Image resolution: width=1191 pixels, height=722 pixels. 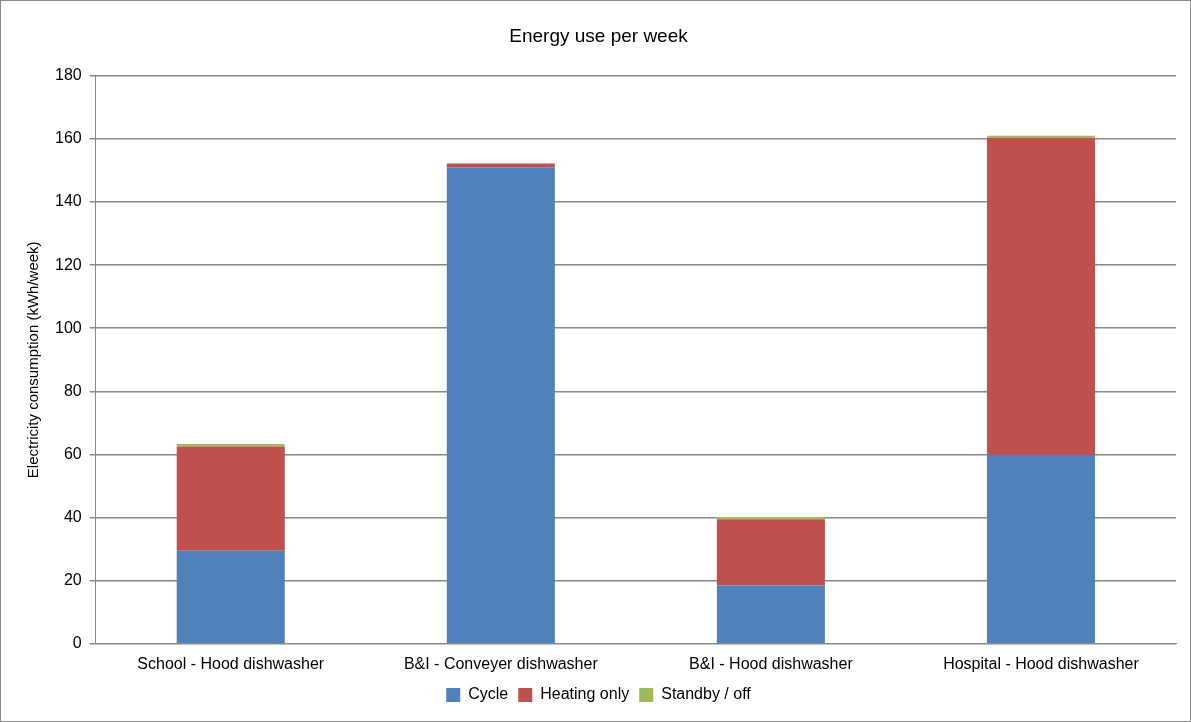 I want to click on y-tick-label: 40, so click(x=72, y=516).